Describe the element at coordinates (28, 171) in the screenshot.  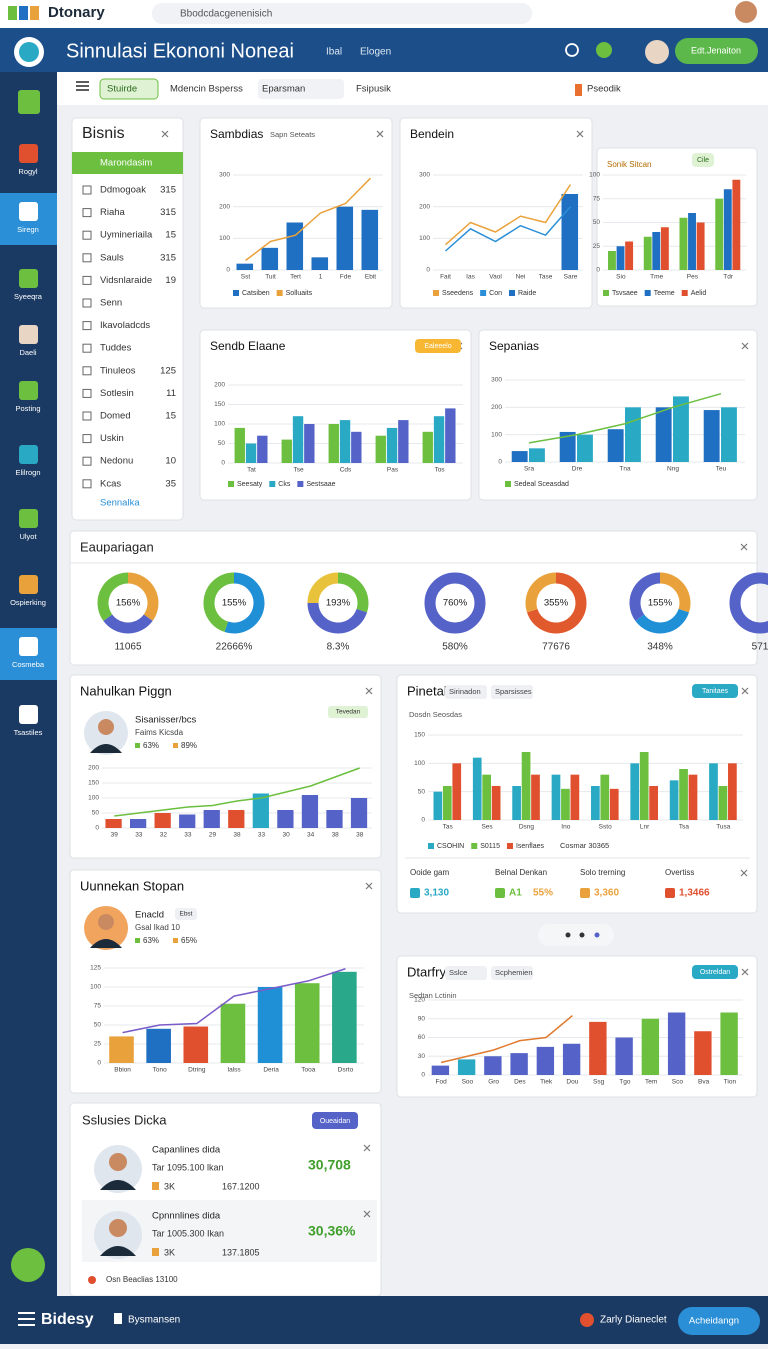
I see `sidebar-item: Rogyl` at that location.